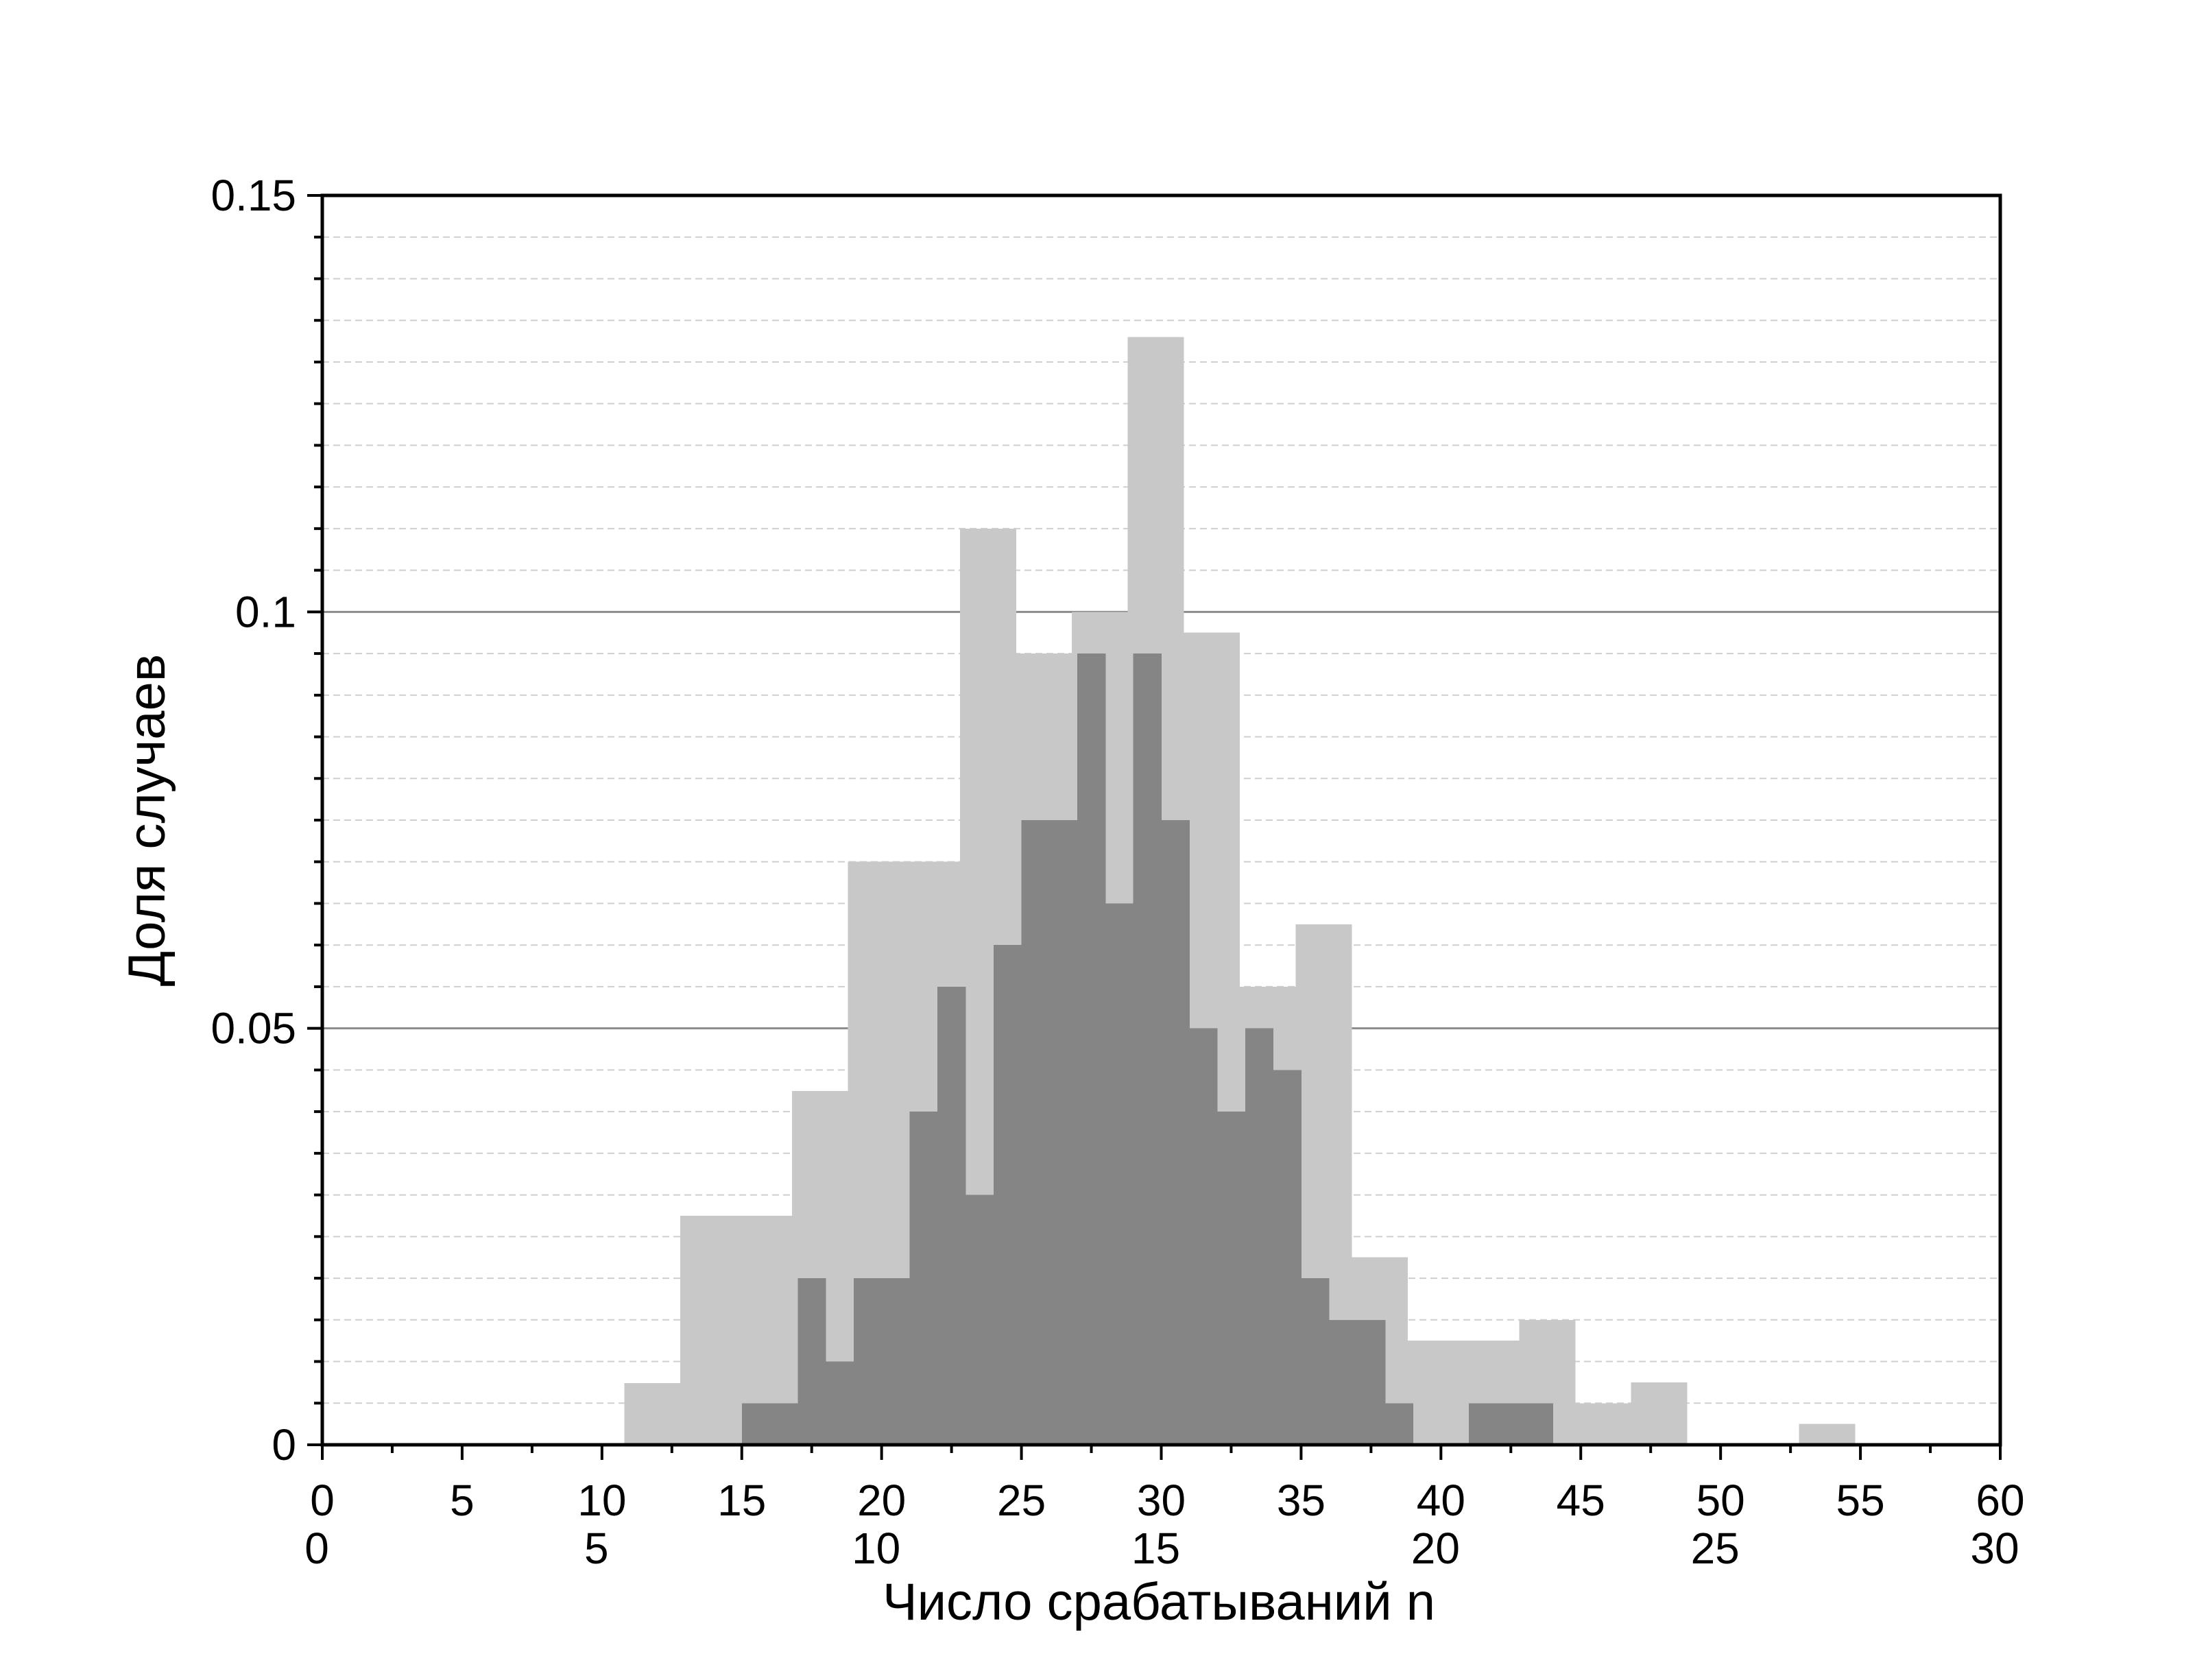  Describe the element at coordinates (147, 820) in the screenshot. I see `y-axis-title: Доля случаев` at that location.